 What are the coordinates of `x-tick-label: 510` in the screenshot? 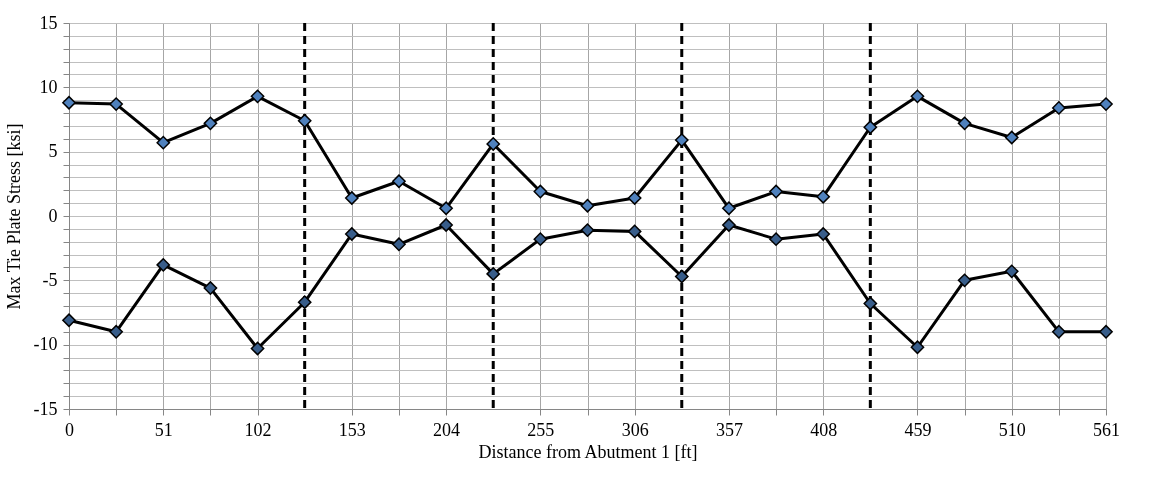 It's located at (1012, 429).